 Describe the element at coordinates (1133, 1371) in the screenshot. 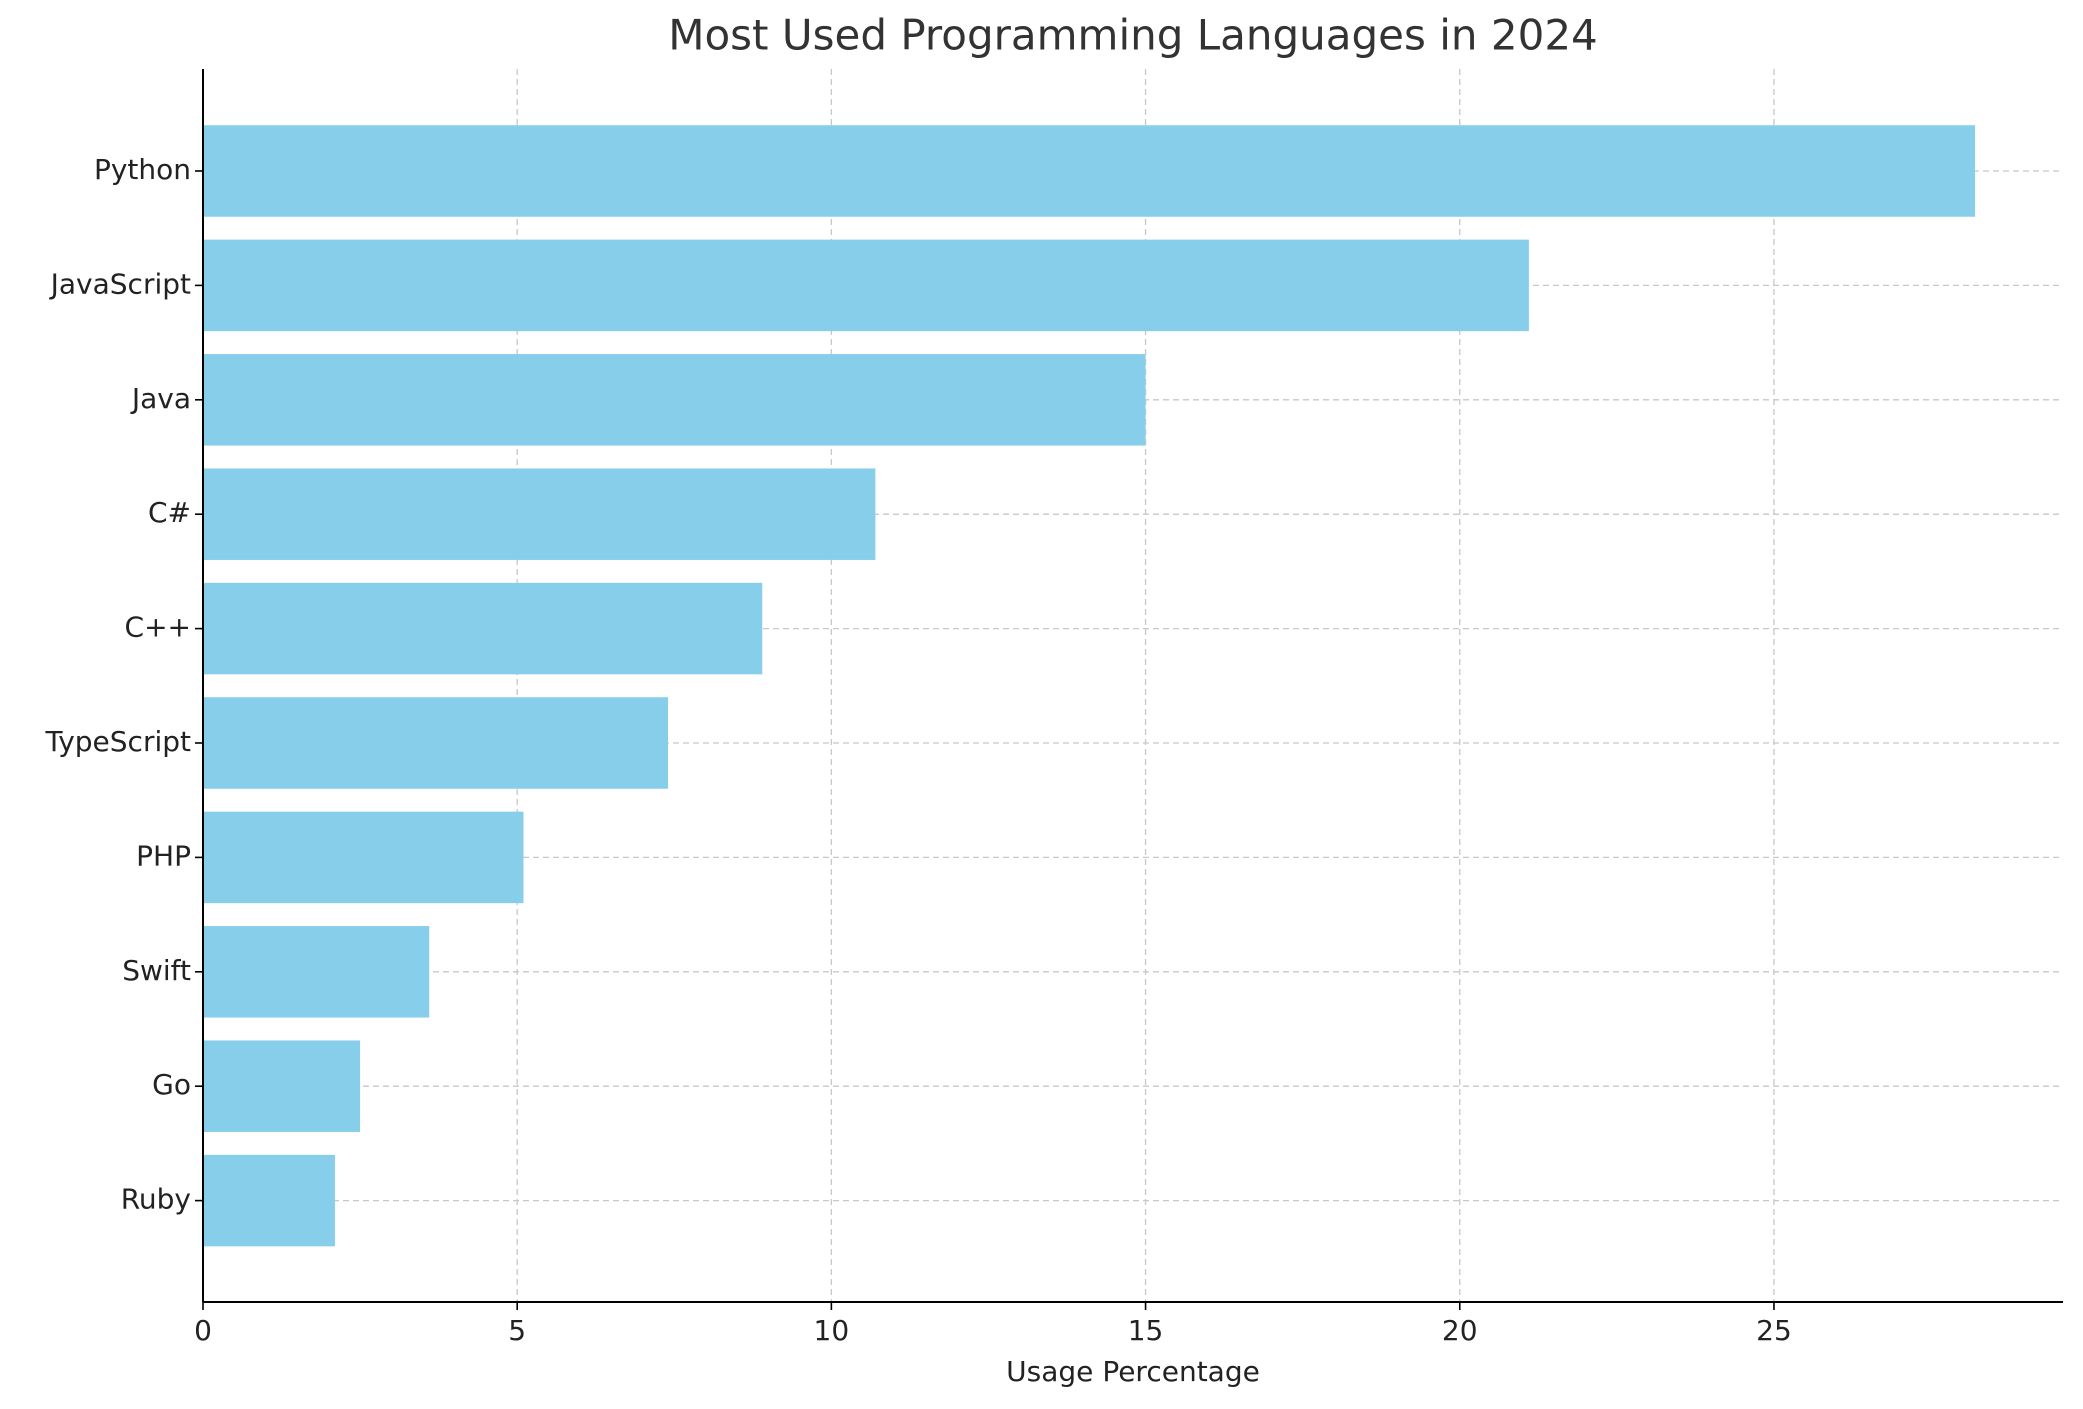

I see `x-axis-label: Usage Percentage` at that location.